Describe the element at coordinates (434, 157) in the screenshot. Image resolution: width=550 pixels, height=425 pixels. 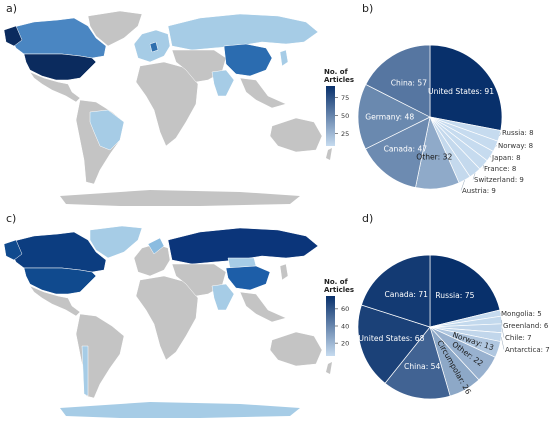
I see `pie-b-label-other: Other: 32` at that location.